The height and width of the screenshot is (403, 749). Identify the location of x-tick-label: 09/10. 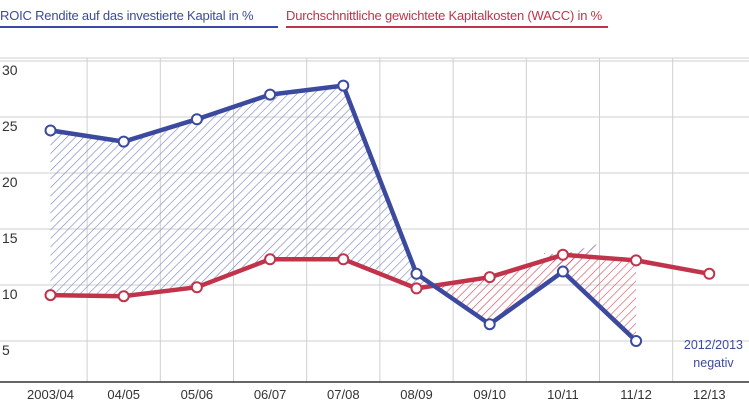
(489, 394).